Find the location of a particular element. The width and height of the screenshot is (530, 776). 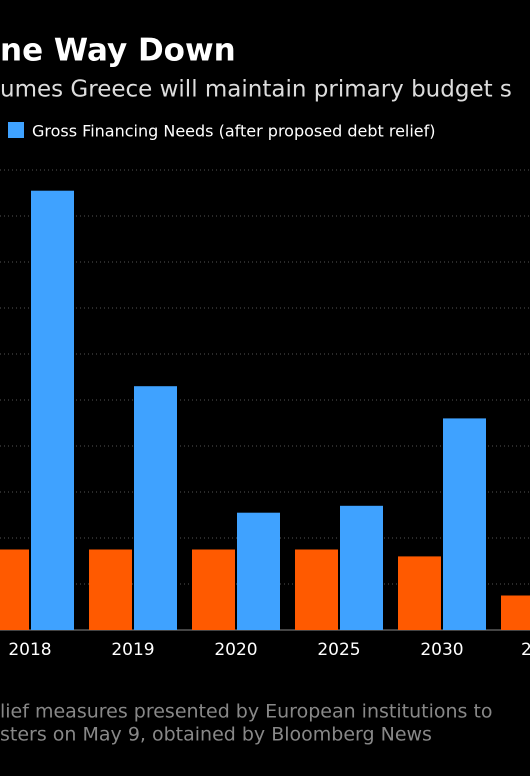

x-tick-label: 2020 is located at coordinates (235, 650).